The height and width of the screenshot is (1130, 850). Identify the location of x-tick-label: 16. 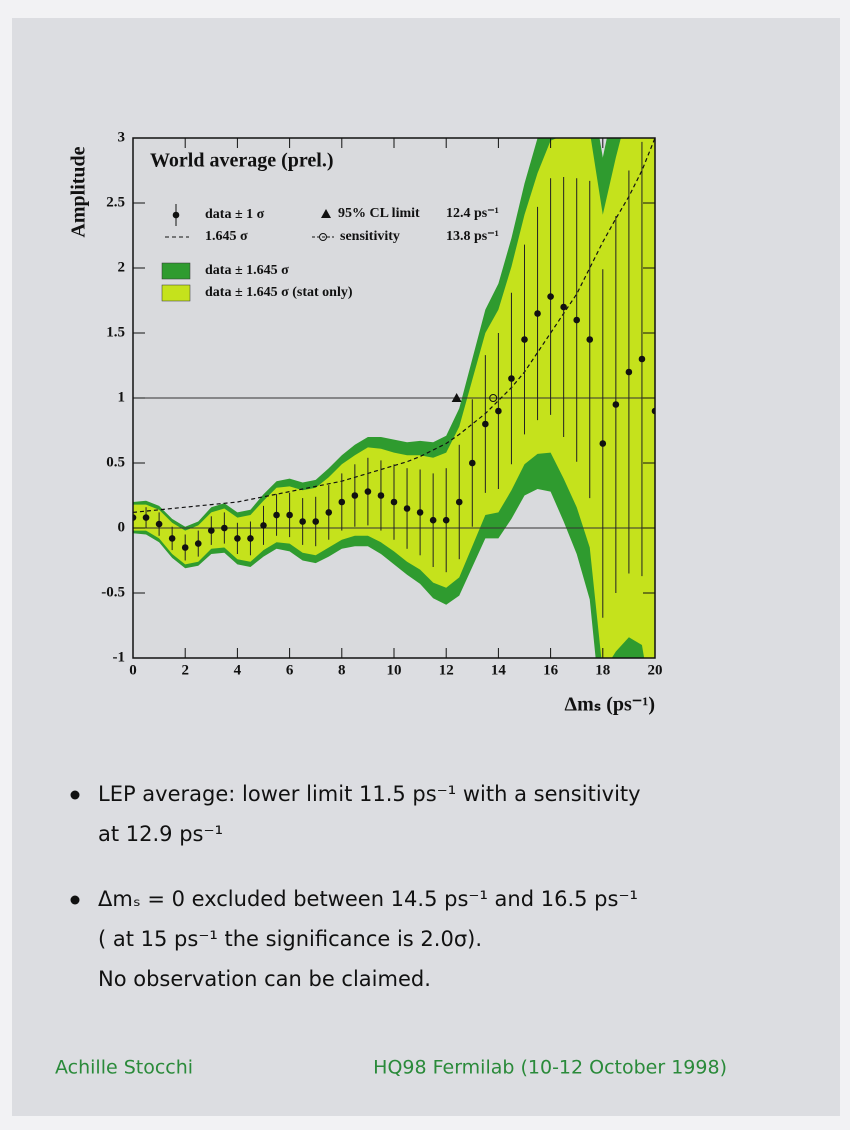
(551, 670).